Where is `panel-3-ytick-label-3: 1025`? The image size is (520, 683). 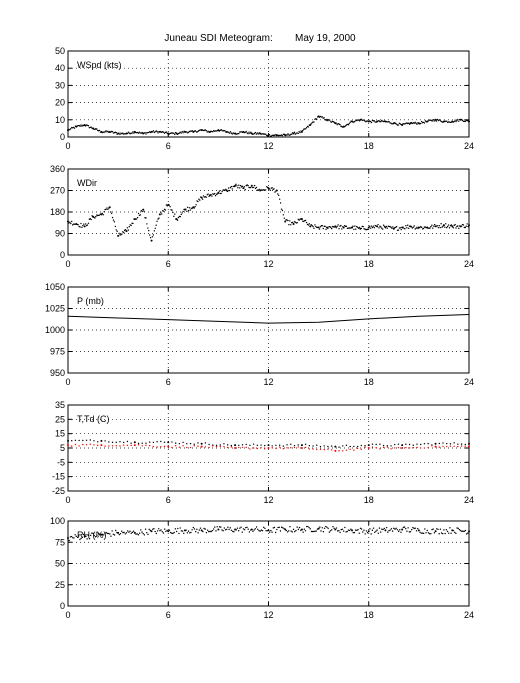 panel-3-ytick-label-3: 1025 is located at coordinates (55, 309).